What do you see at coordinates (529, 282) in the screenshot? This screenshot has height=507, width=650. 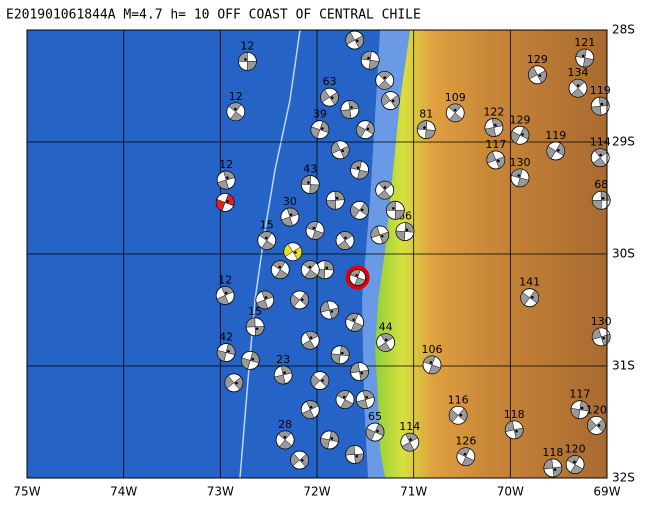 I see `event-depth-label: 141` at bounding box center [529, 282].